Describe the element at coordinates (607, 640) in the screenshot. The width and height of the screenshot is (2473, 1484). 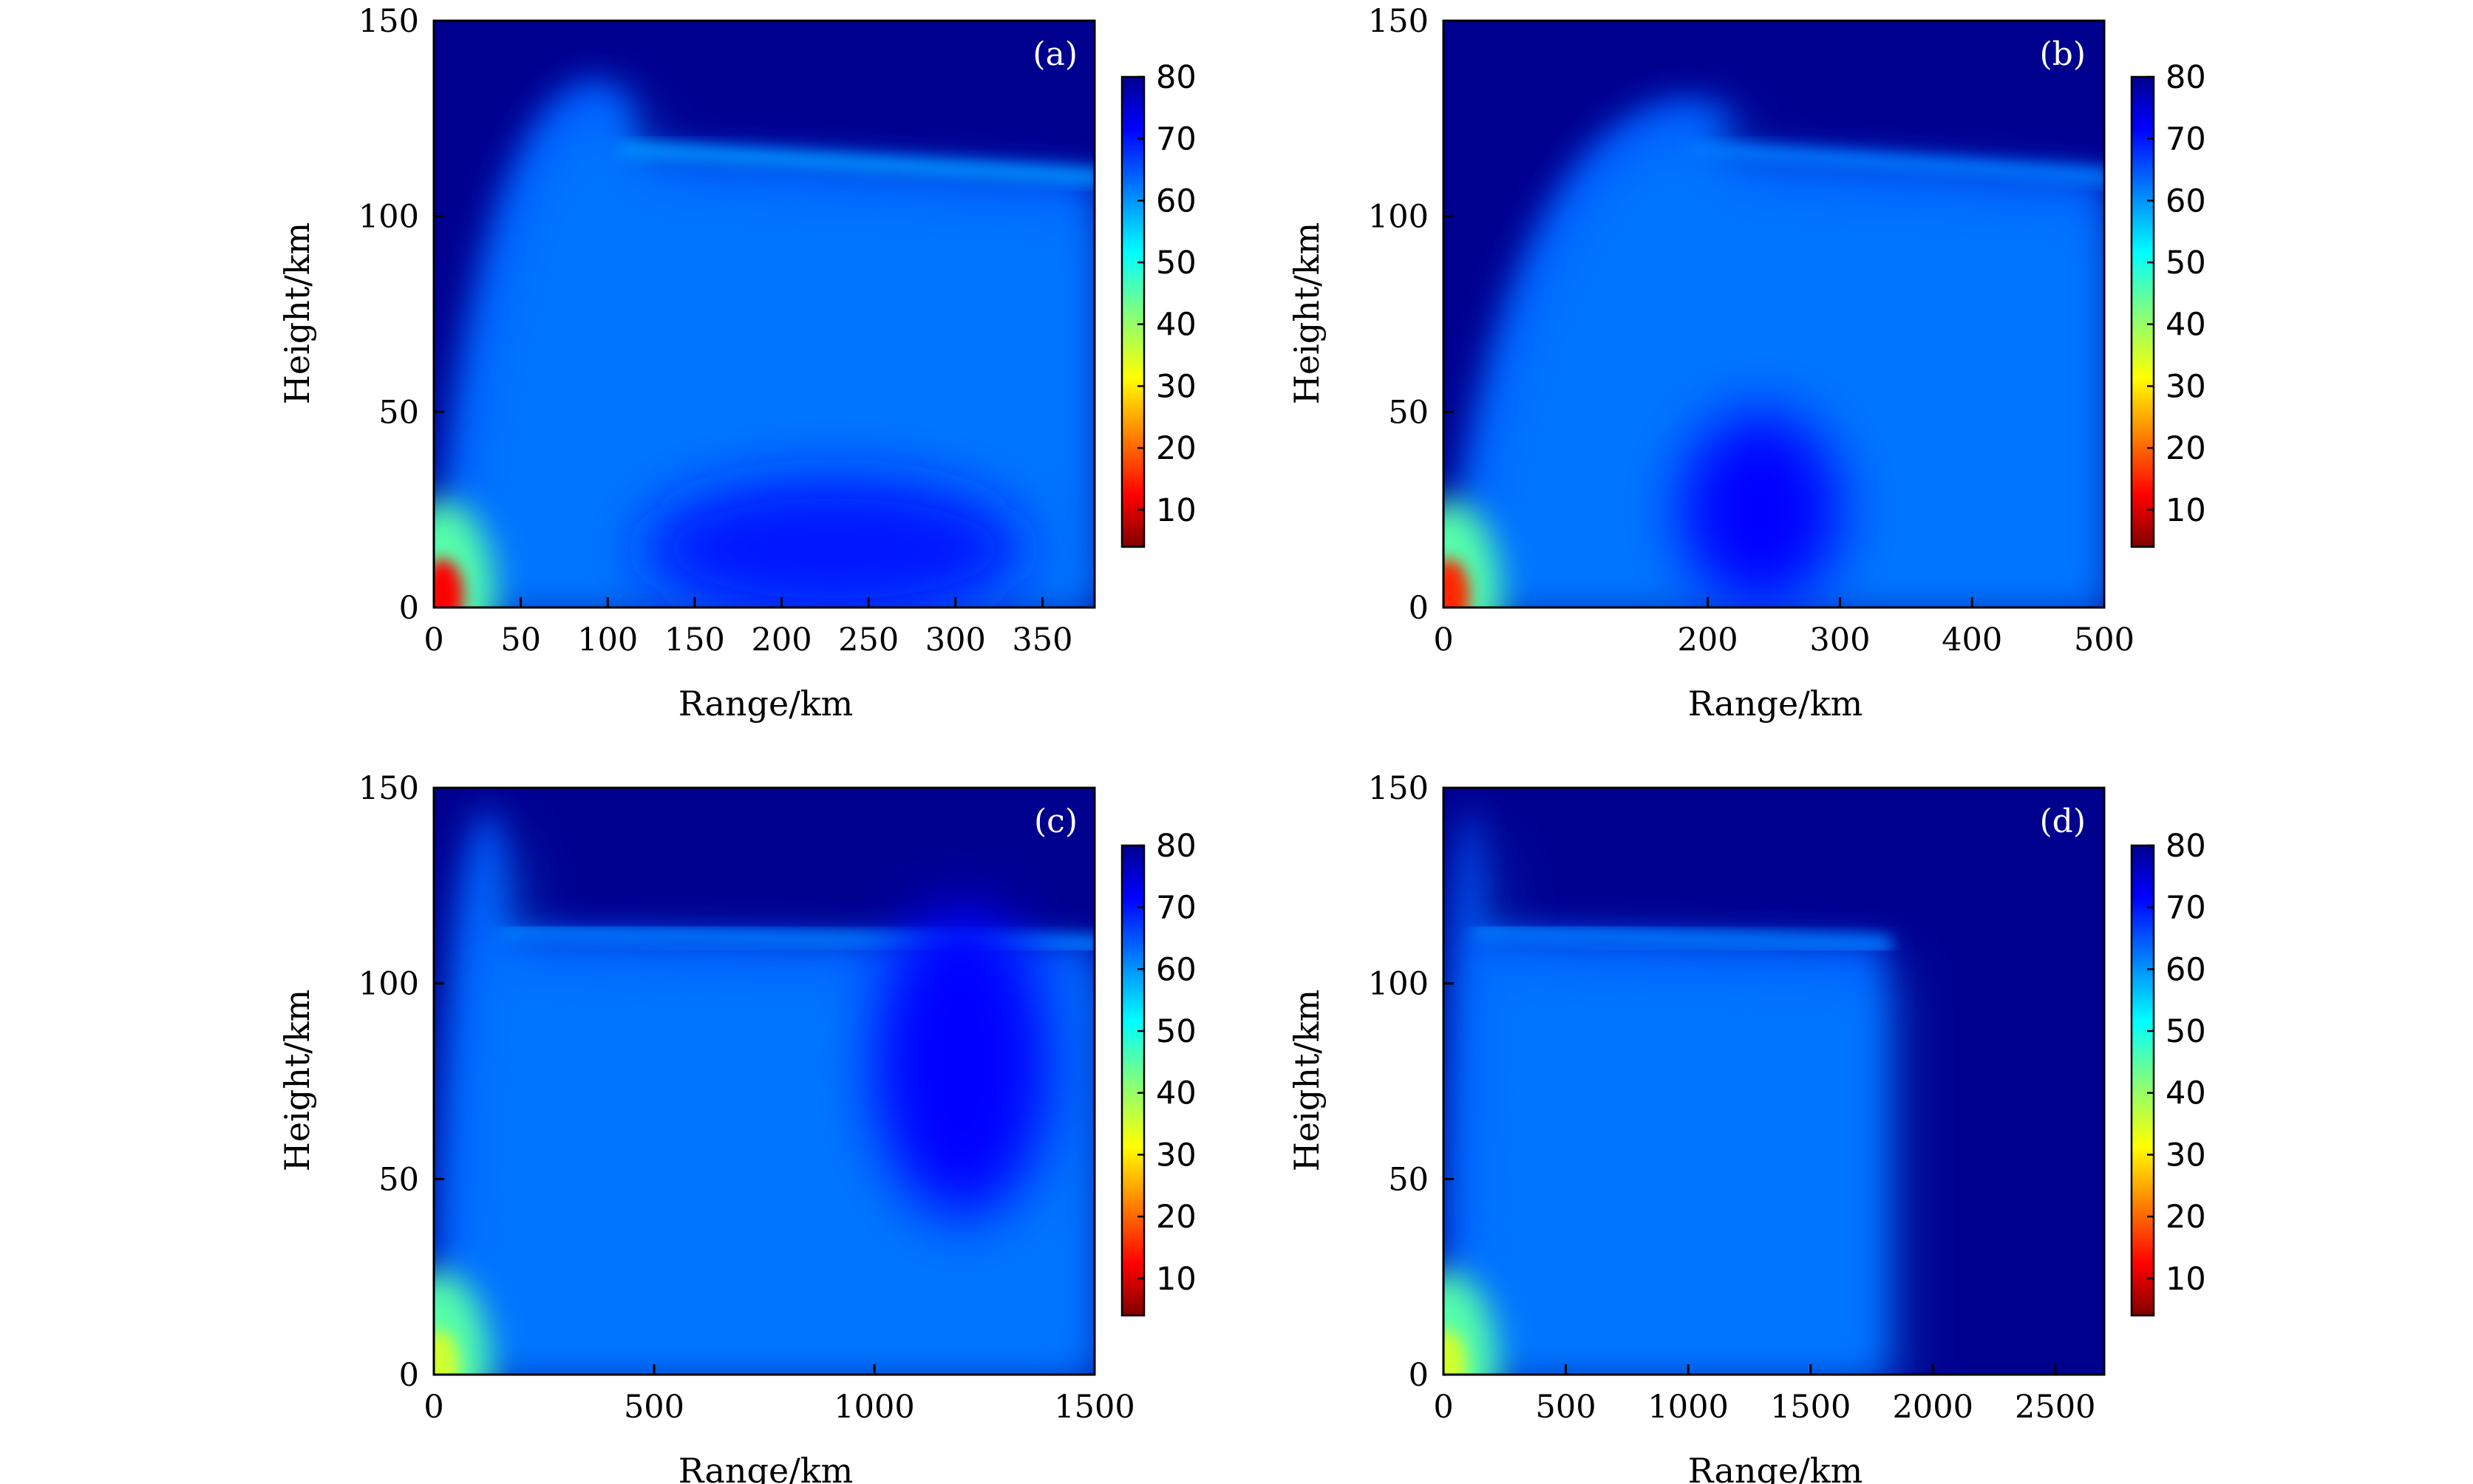
I see `x-tick-label: 100` at that location.